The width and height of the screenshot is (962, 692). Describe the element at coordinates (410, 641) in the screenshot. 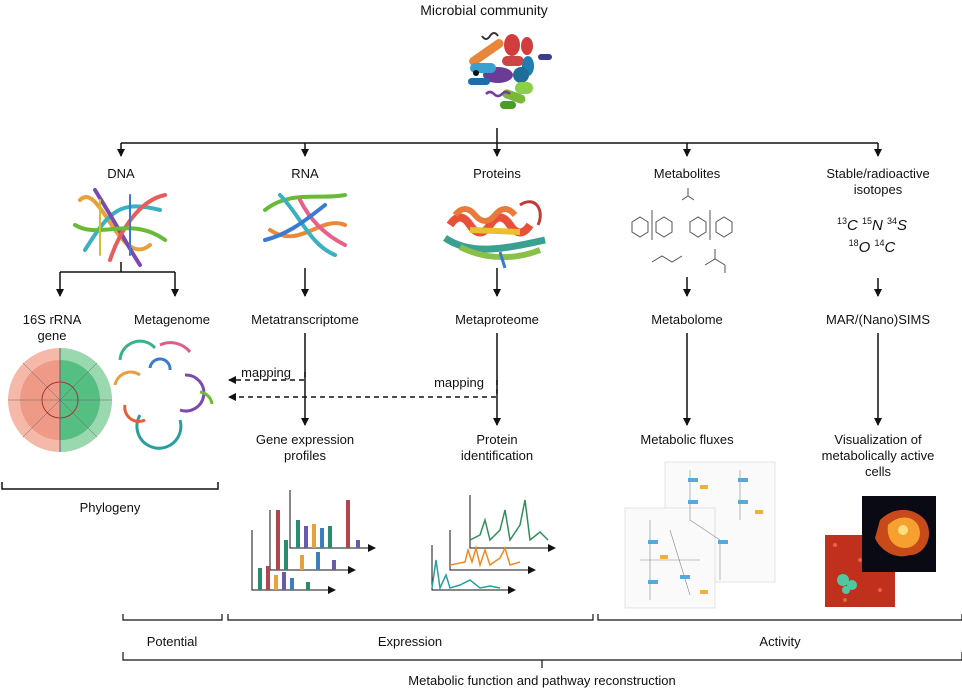

I see `bracket-expression: Expression` at that location.